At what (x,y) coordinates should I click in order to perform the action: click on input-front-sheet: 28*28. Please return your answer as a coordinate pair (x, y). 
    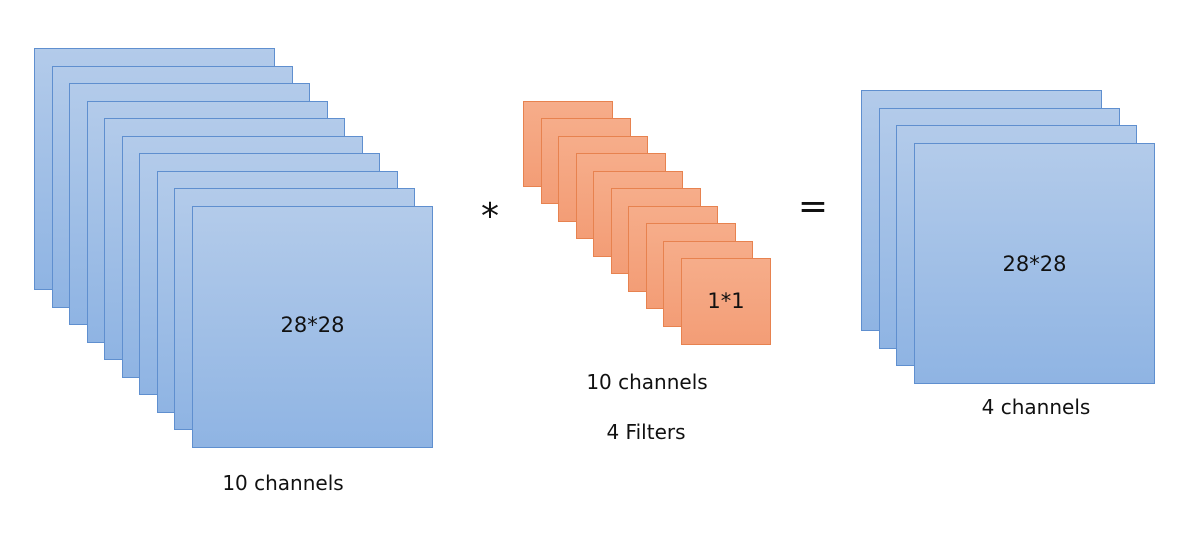
    Looking at the image, I should click on (312, 327).